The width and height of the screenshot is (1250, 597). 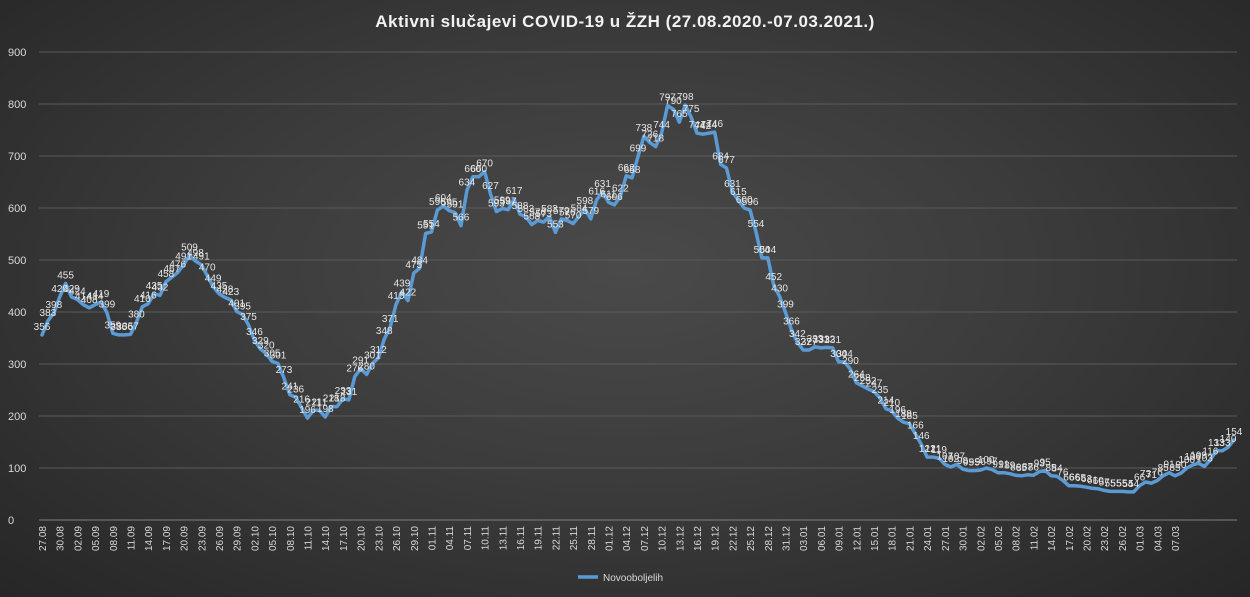 What do you see at coordinates (921, 436) in the screenshot?
I see `data-label: 146` at bounding box center [921, 436].